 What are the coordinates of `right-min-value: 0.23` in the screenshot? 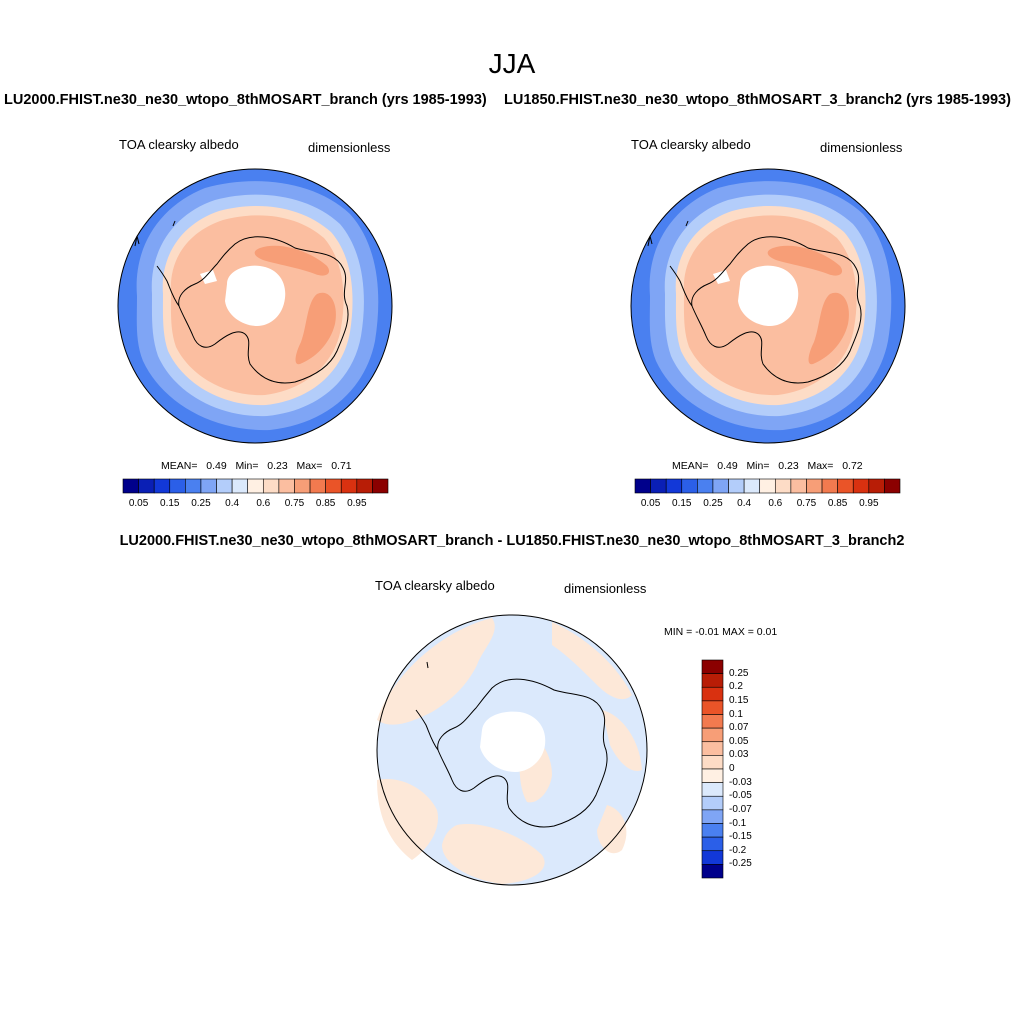 It's located at (788, 466).